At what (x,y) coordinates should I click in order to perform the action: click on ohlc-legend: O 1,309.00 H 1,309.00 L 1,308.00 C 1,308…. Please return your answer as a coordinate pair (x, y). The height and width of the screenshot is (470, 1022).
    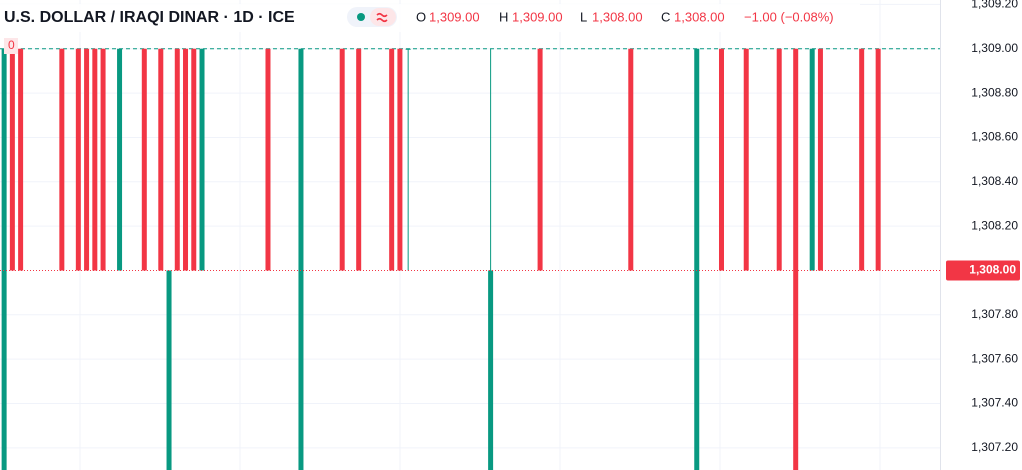
    Looking at the image, I should click on (625, 16).